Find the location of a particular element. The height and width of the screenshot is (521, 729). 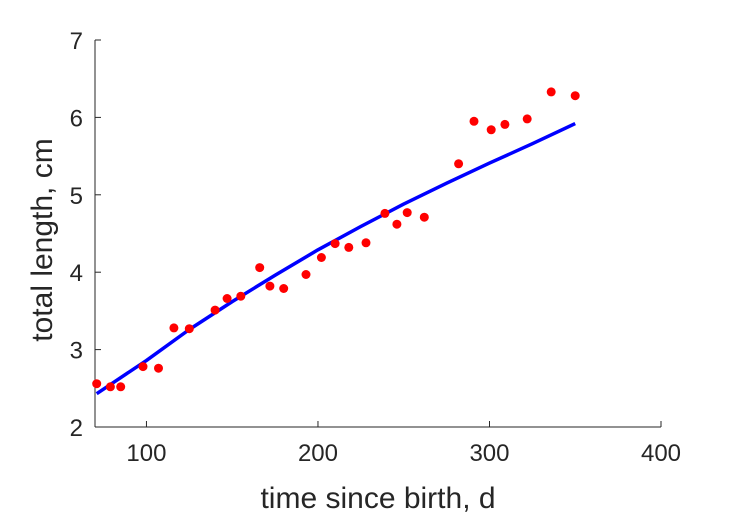

x-axis-label: time since birth, d is located at coordinates (377, 498).